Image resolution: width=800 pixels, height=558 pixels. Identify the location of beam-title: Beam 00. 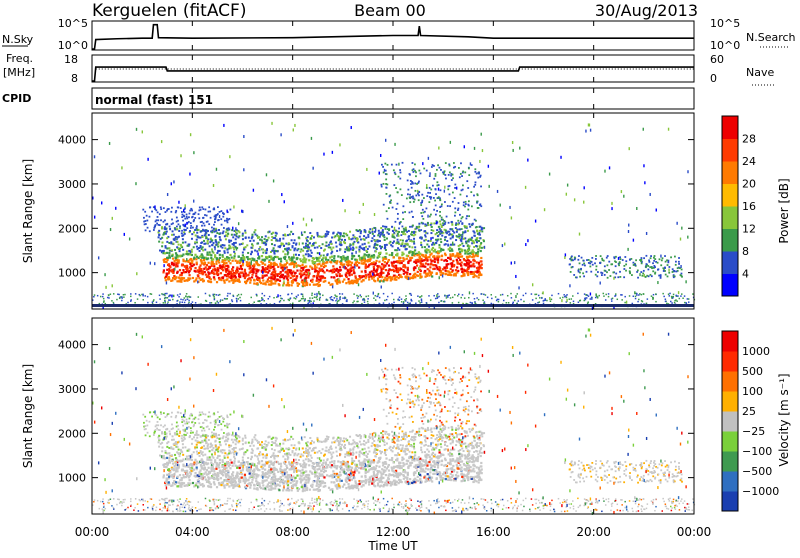
(390, 10).